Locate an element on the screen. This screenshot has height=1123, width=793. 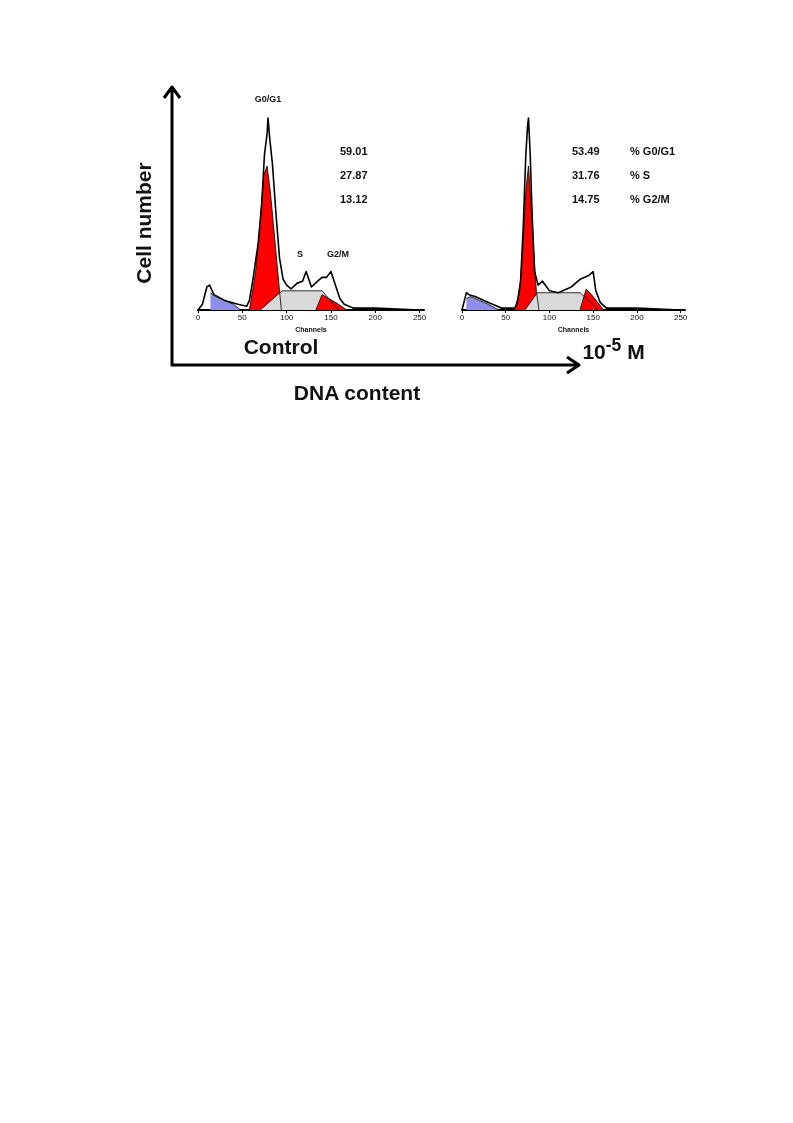
annotation: % S is located at coordinates (640, 175).